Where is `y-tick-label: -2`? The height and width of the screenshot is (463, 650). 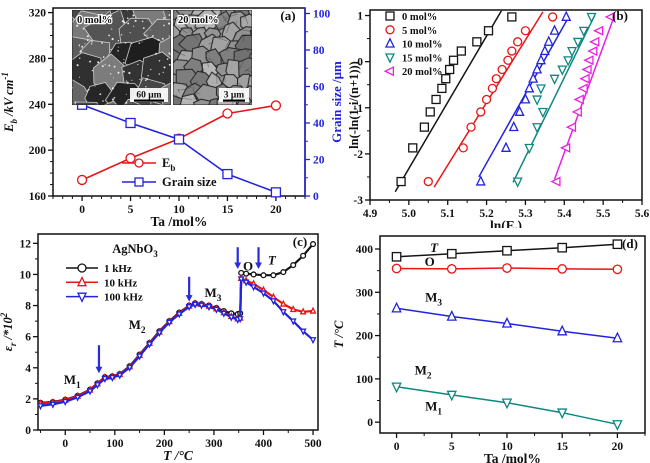
y-tick-label: -2 is located at coordinates (358, 155).